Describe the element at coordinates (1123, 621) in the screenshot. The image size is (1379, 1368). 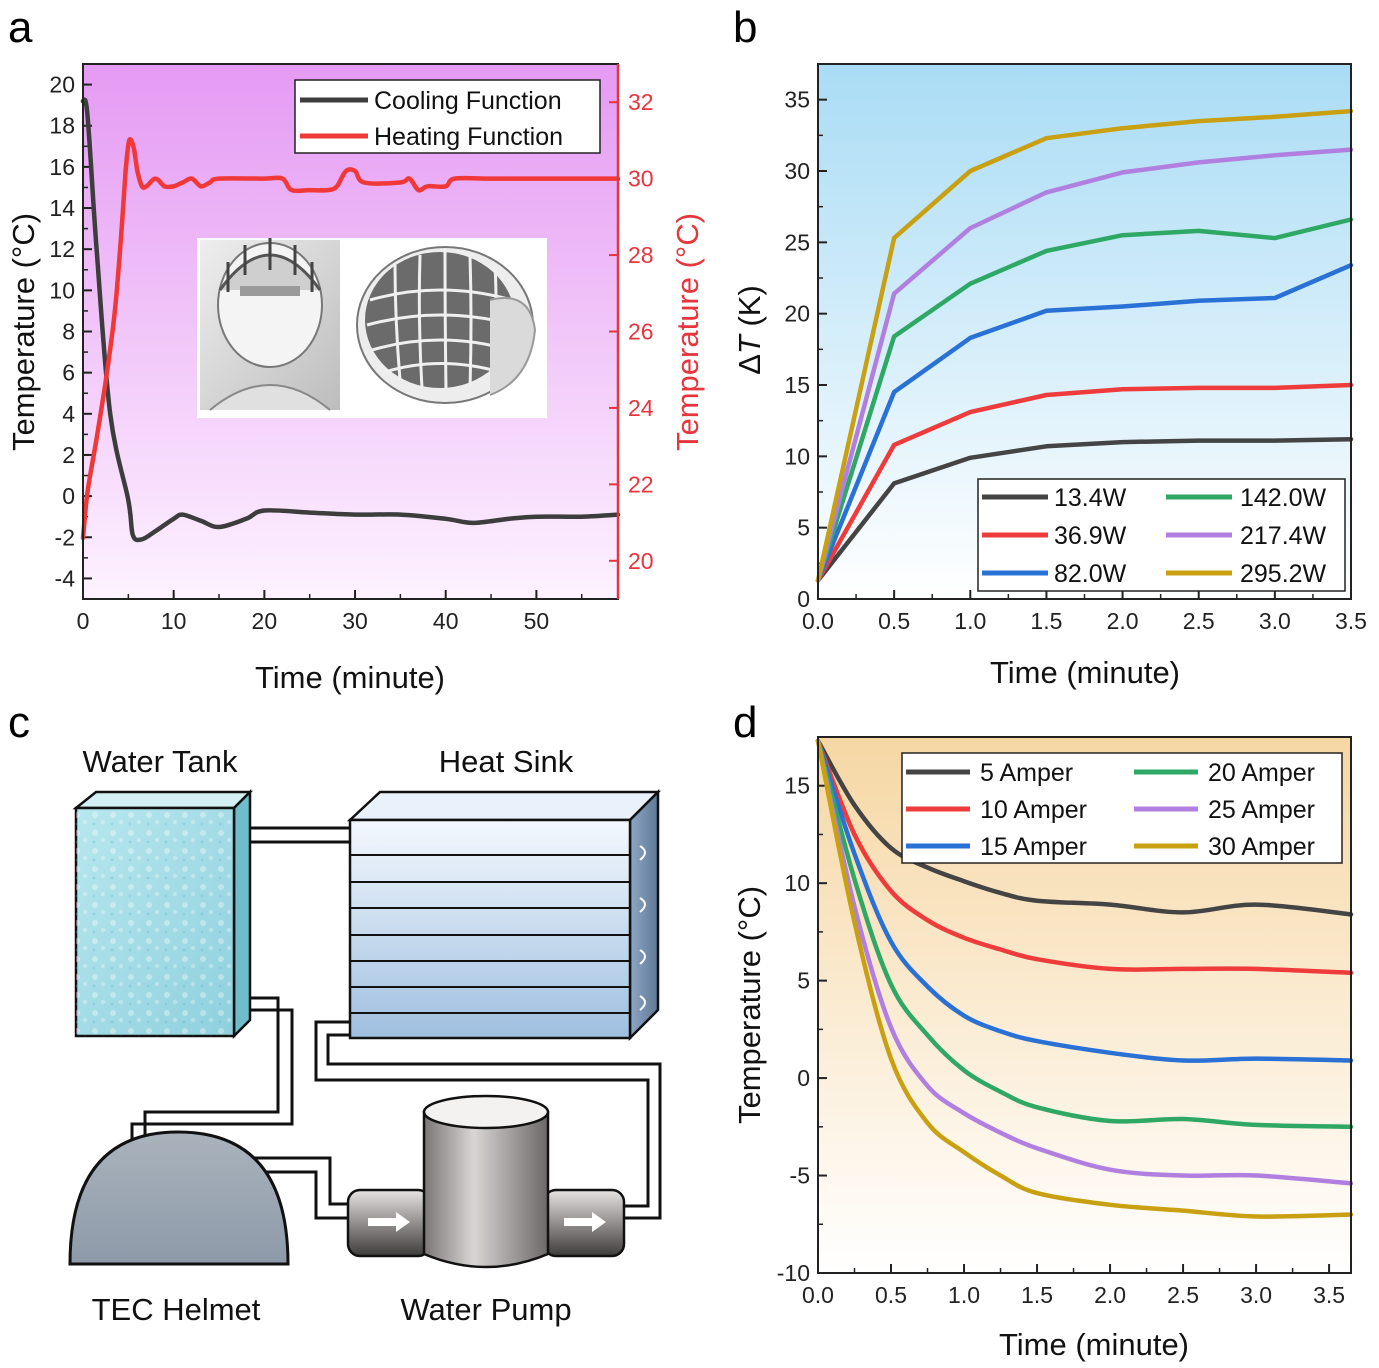
I see `x-tick-label-b-4: 2.0` at that location.